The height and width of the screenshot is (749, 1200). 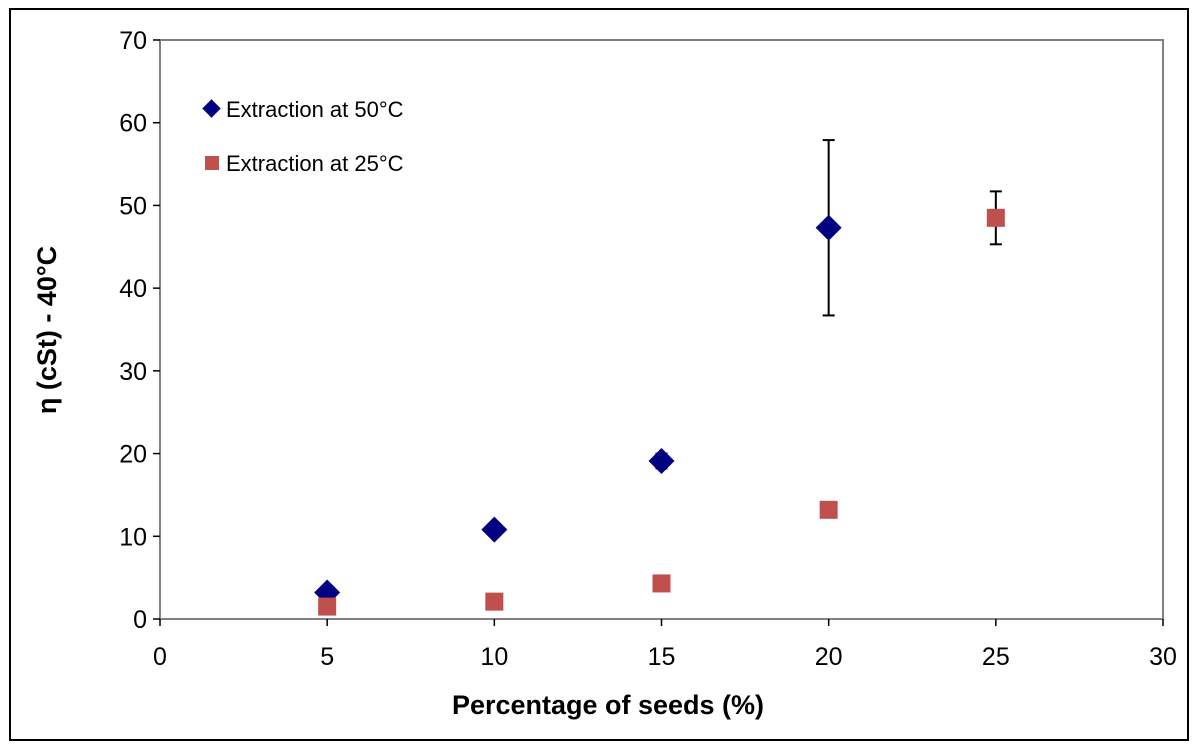 What do you see at coordinates (315, 163) in the screenshot?
I see `legend-label-25c: Extraction at 25°C` at bounding box center [315, 163].